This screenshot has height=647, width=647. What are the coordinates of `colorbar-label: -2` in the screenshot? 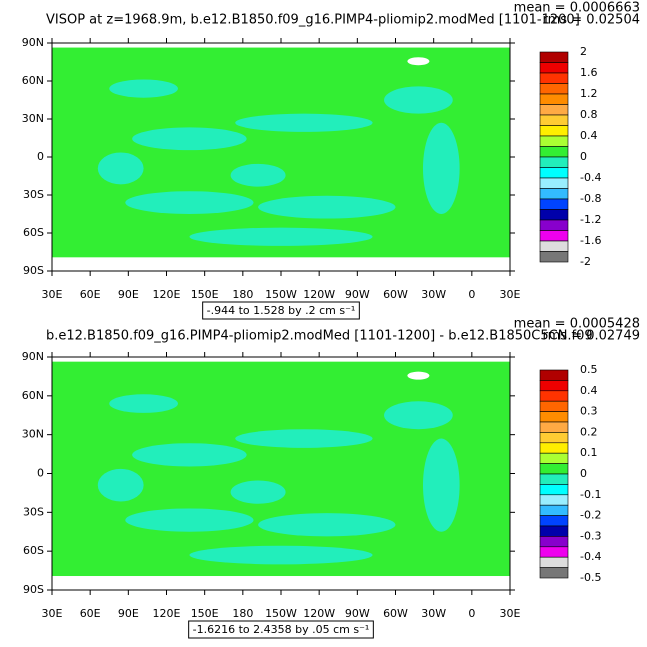 It's located at (585, 261).